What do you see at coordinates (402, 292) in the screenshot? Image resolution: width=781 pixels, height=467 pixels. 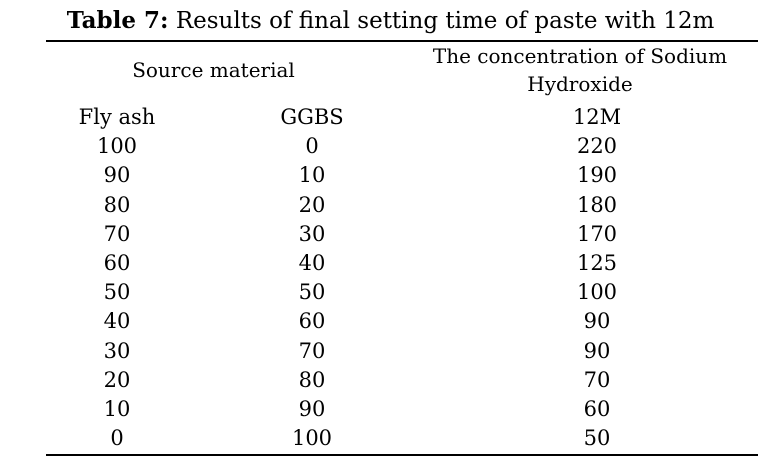 I see `table-row: 50 50 100` at bounding box center [402, 292].